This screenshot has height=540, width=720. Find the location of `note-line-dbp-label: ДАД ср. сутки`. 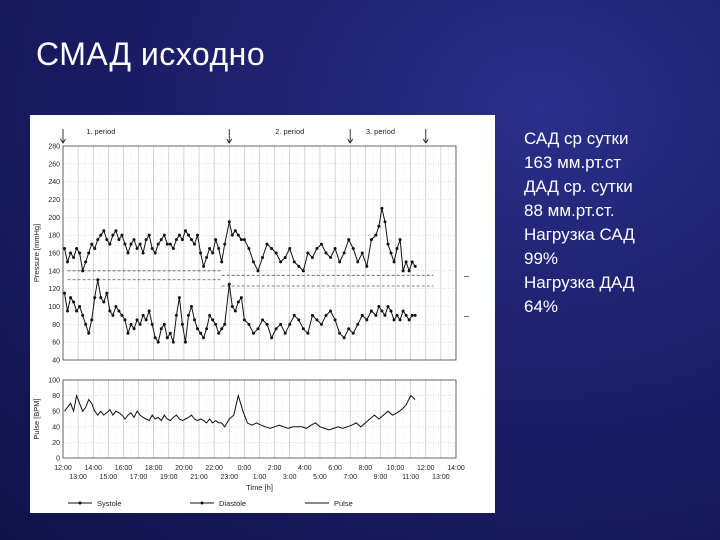

note-line-dbp-label: ДАД ср. сутки is located at coordinates (578, 186).